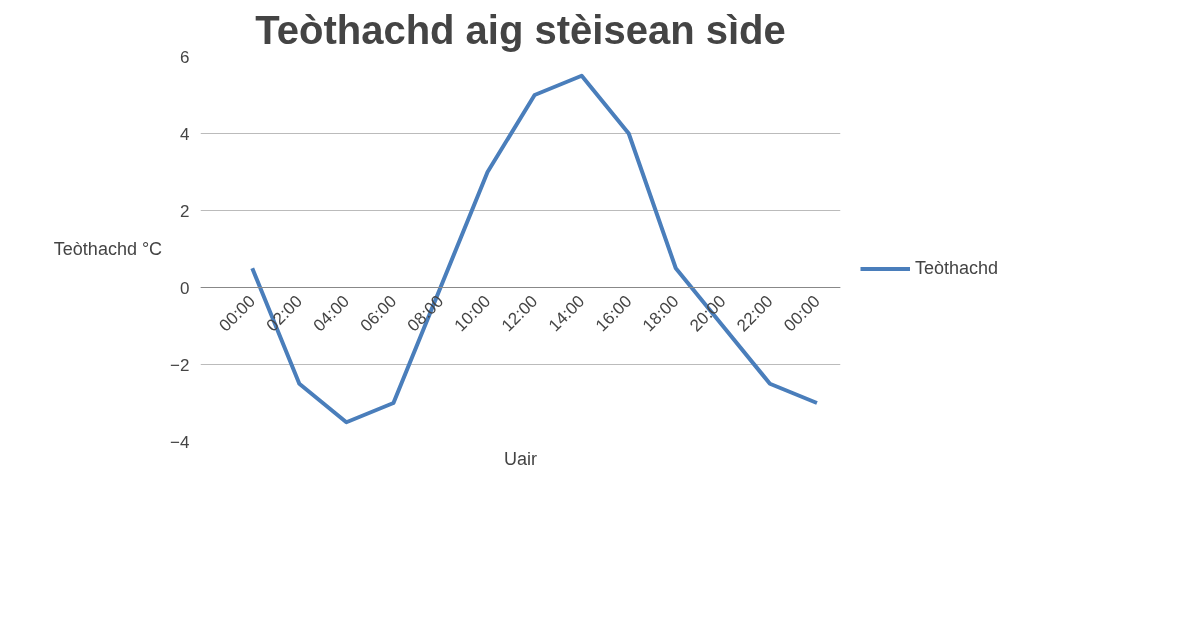  What do you see at coordinates (185, 288) in the screenshot?
I see `y-tick-label: 0` at bounding box center [185, 288].